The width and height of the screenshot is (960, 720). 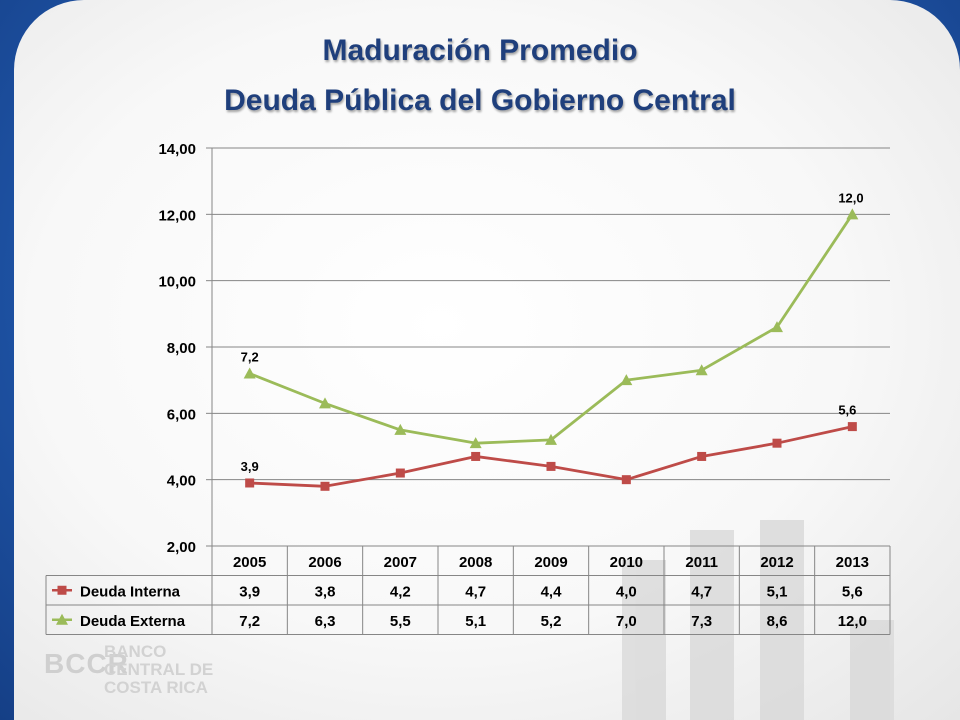 What do you see at coordinates (177, 149) in the screenshot?
I see `y-tick-label: 14,00` at bounding box center [177, 149].